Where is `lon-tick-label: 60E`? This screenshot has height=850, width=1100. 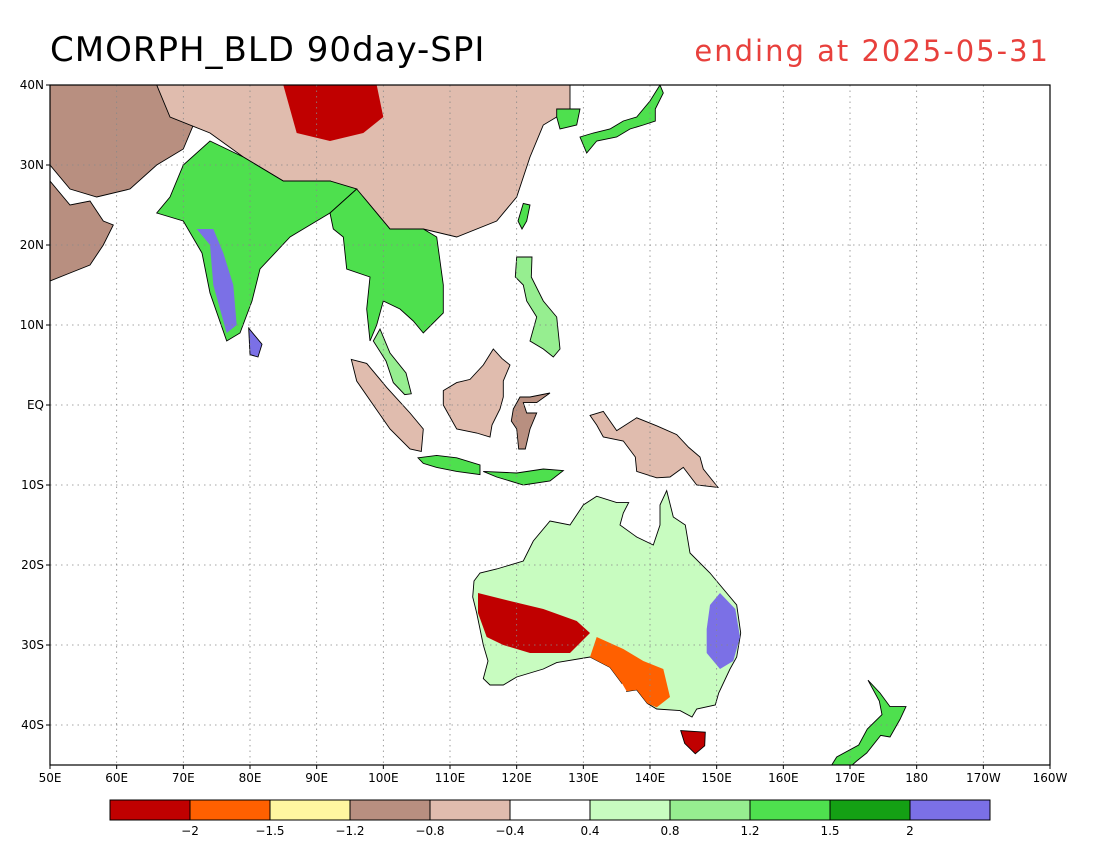 lon-tick-label: 60E is located at coordinates (116, 778).